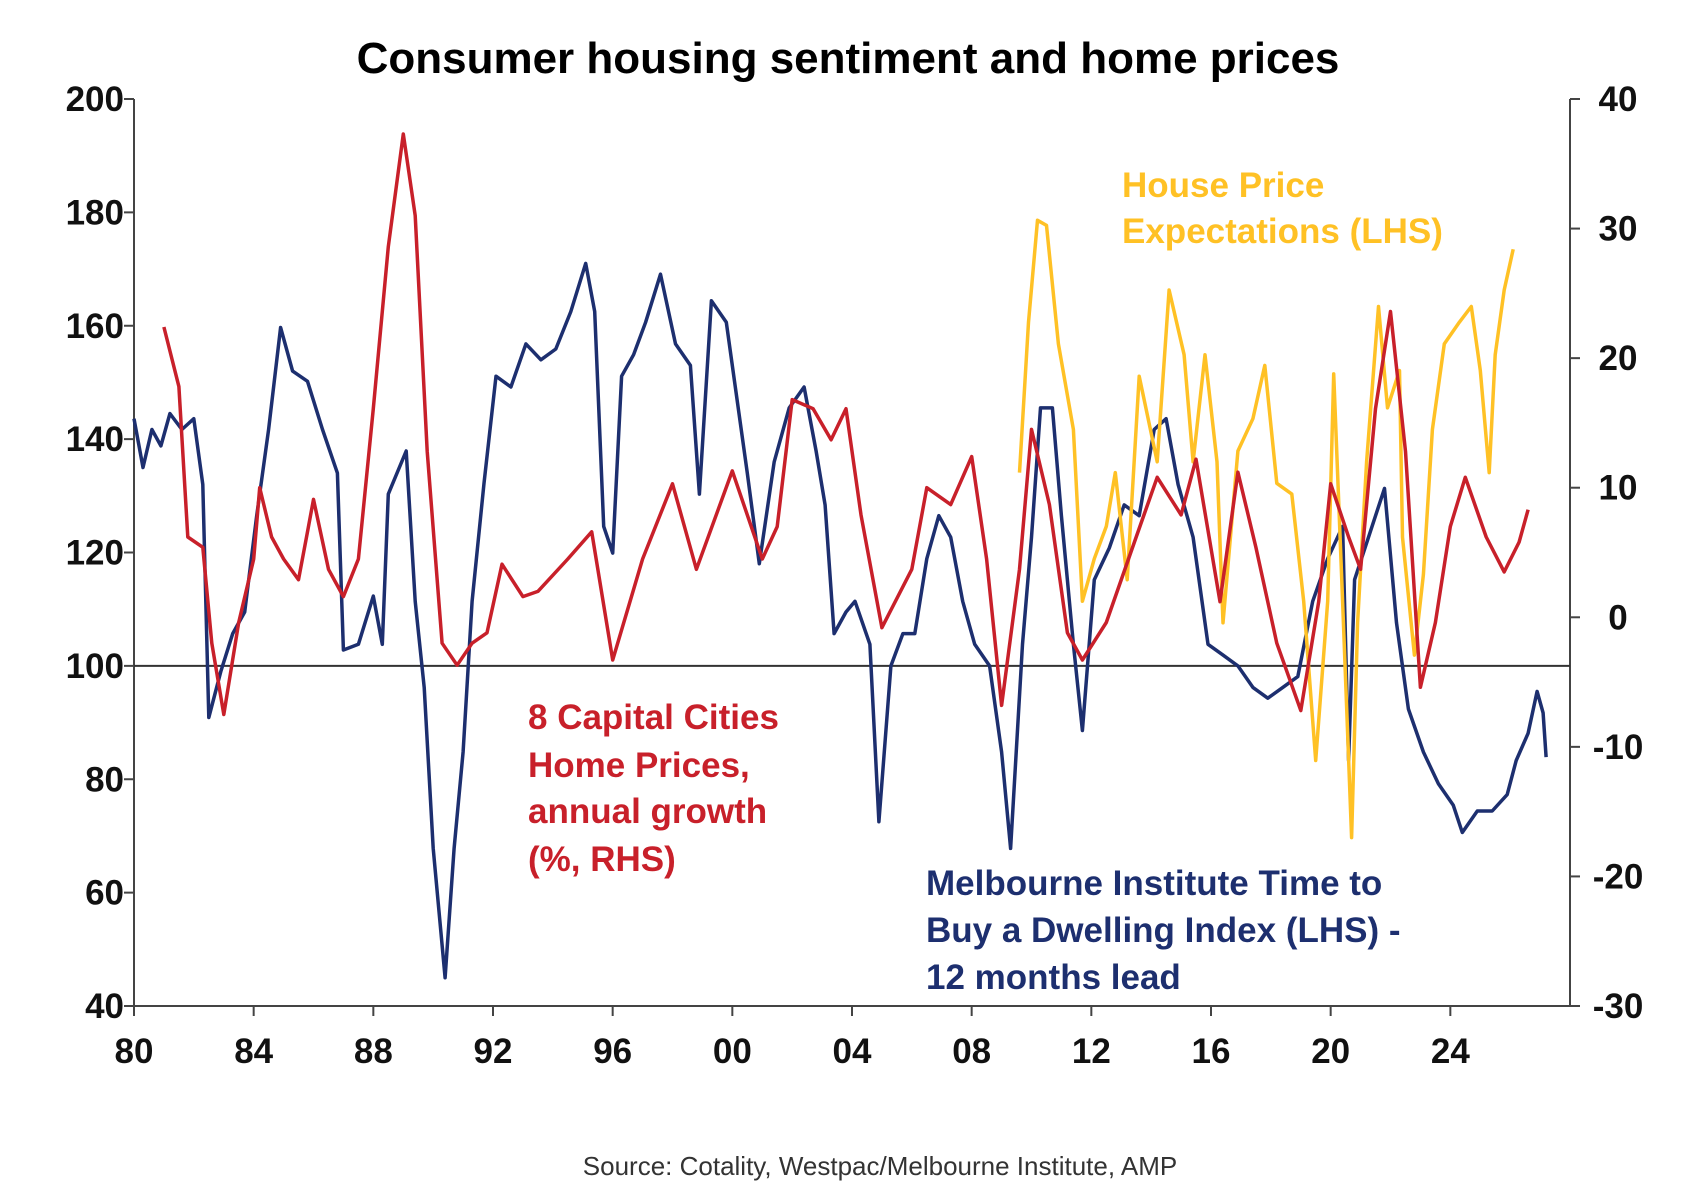 The width and height of the screenshot is (1684, 1190). I want to click on left-tick-label: 40, so click(104, 1006).